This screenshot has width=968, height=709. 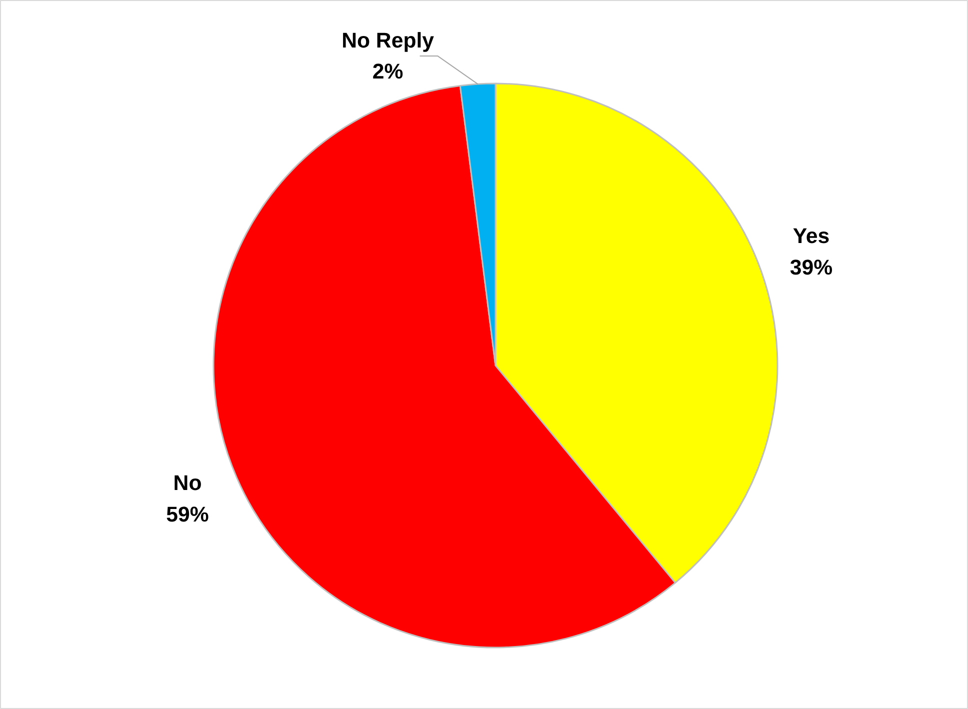 What do you see at coordinates (187, 483) in the screenshot?
I see `slice-label: No` at bounding box center [187, 483].